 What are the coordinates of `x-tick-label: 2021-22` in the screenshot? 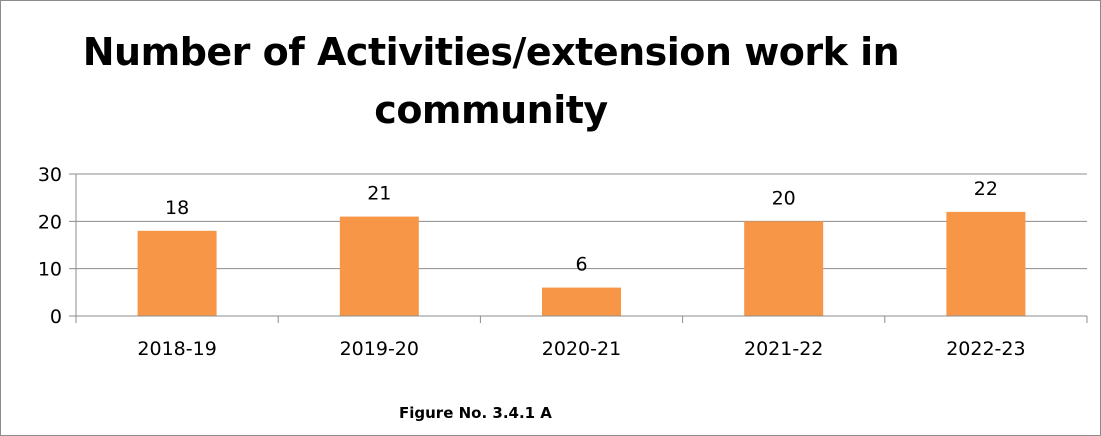 It's located at (783, 349).